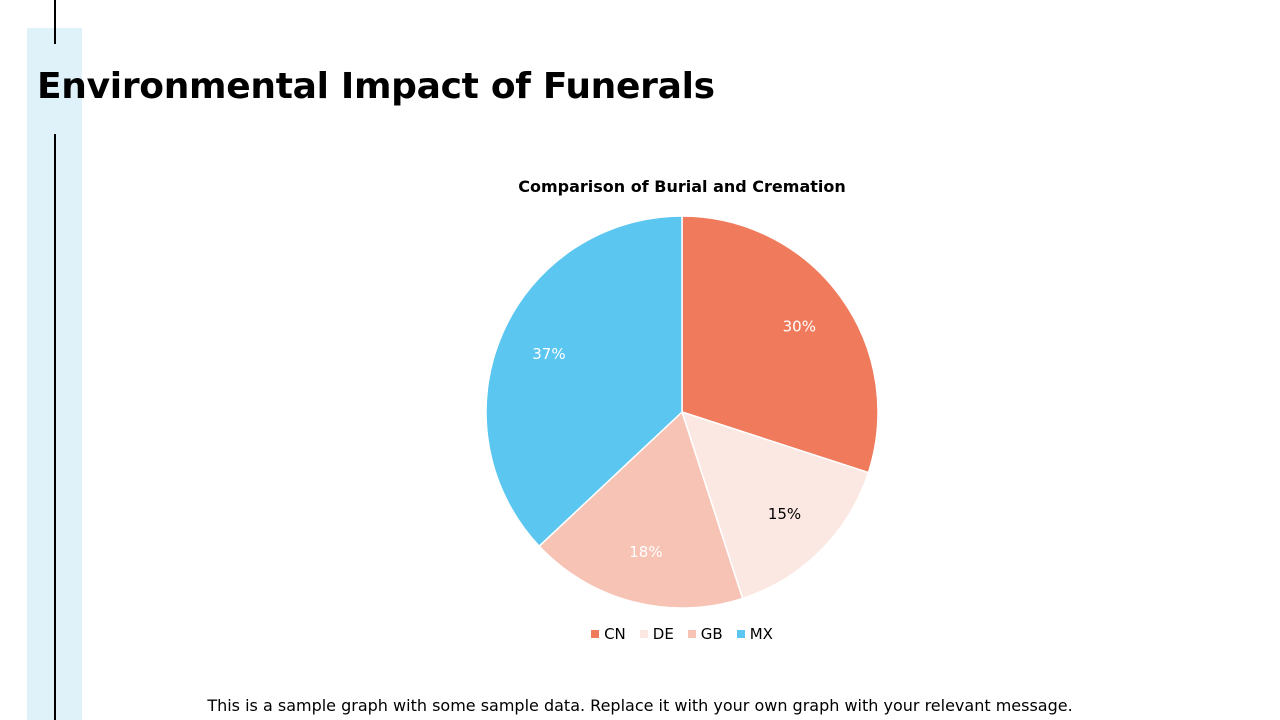 This screenshot has height=720, width=1280. What do you see at coordinates (761, 634) in the screenshot?
I see `legend-label-mx: MX` at bounding box center [761, 634].